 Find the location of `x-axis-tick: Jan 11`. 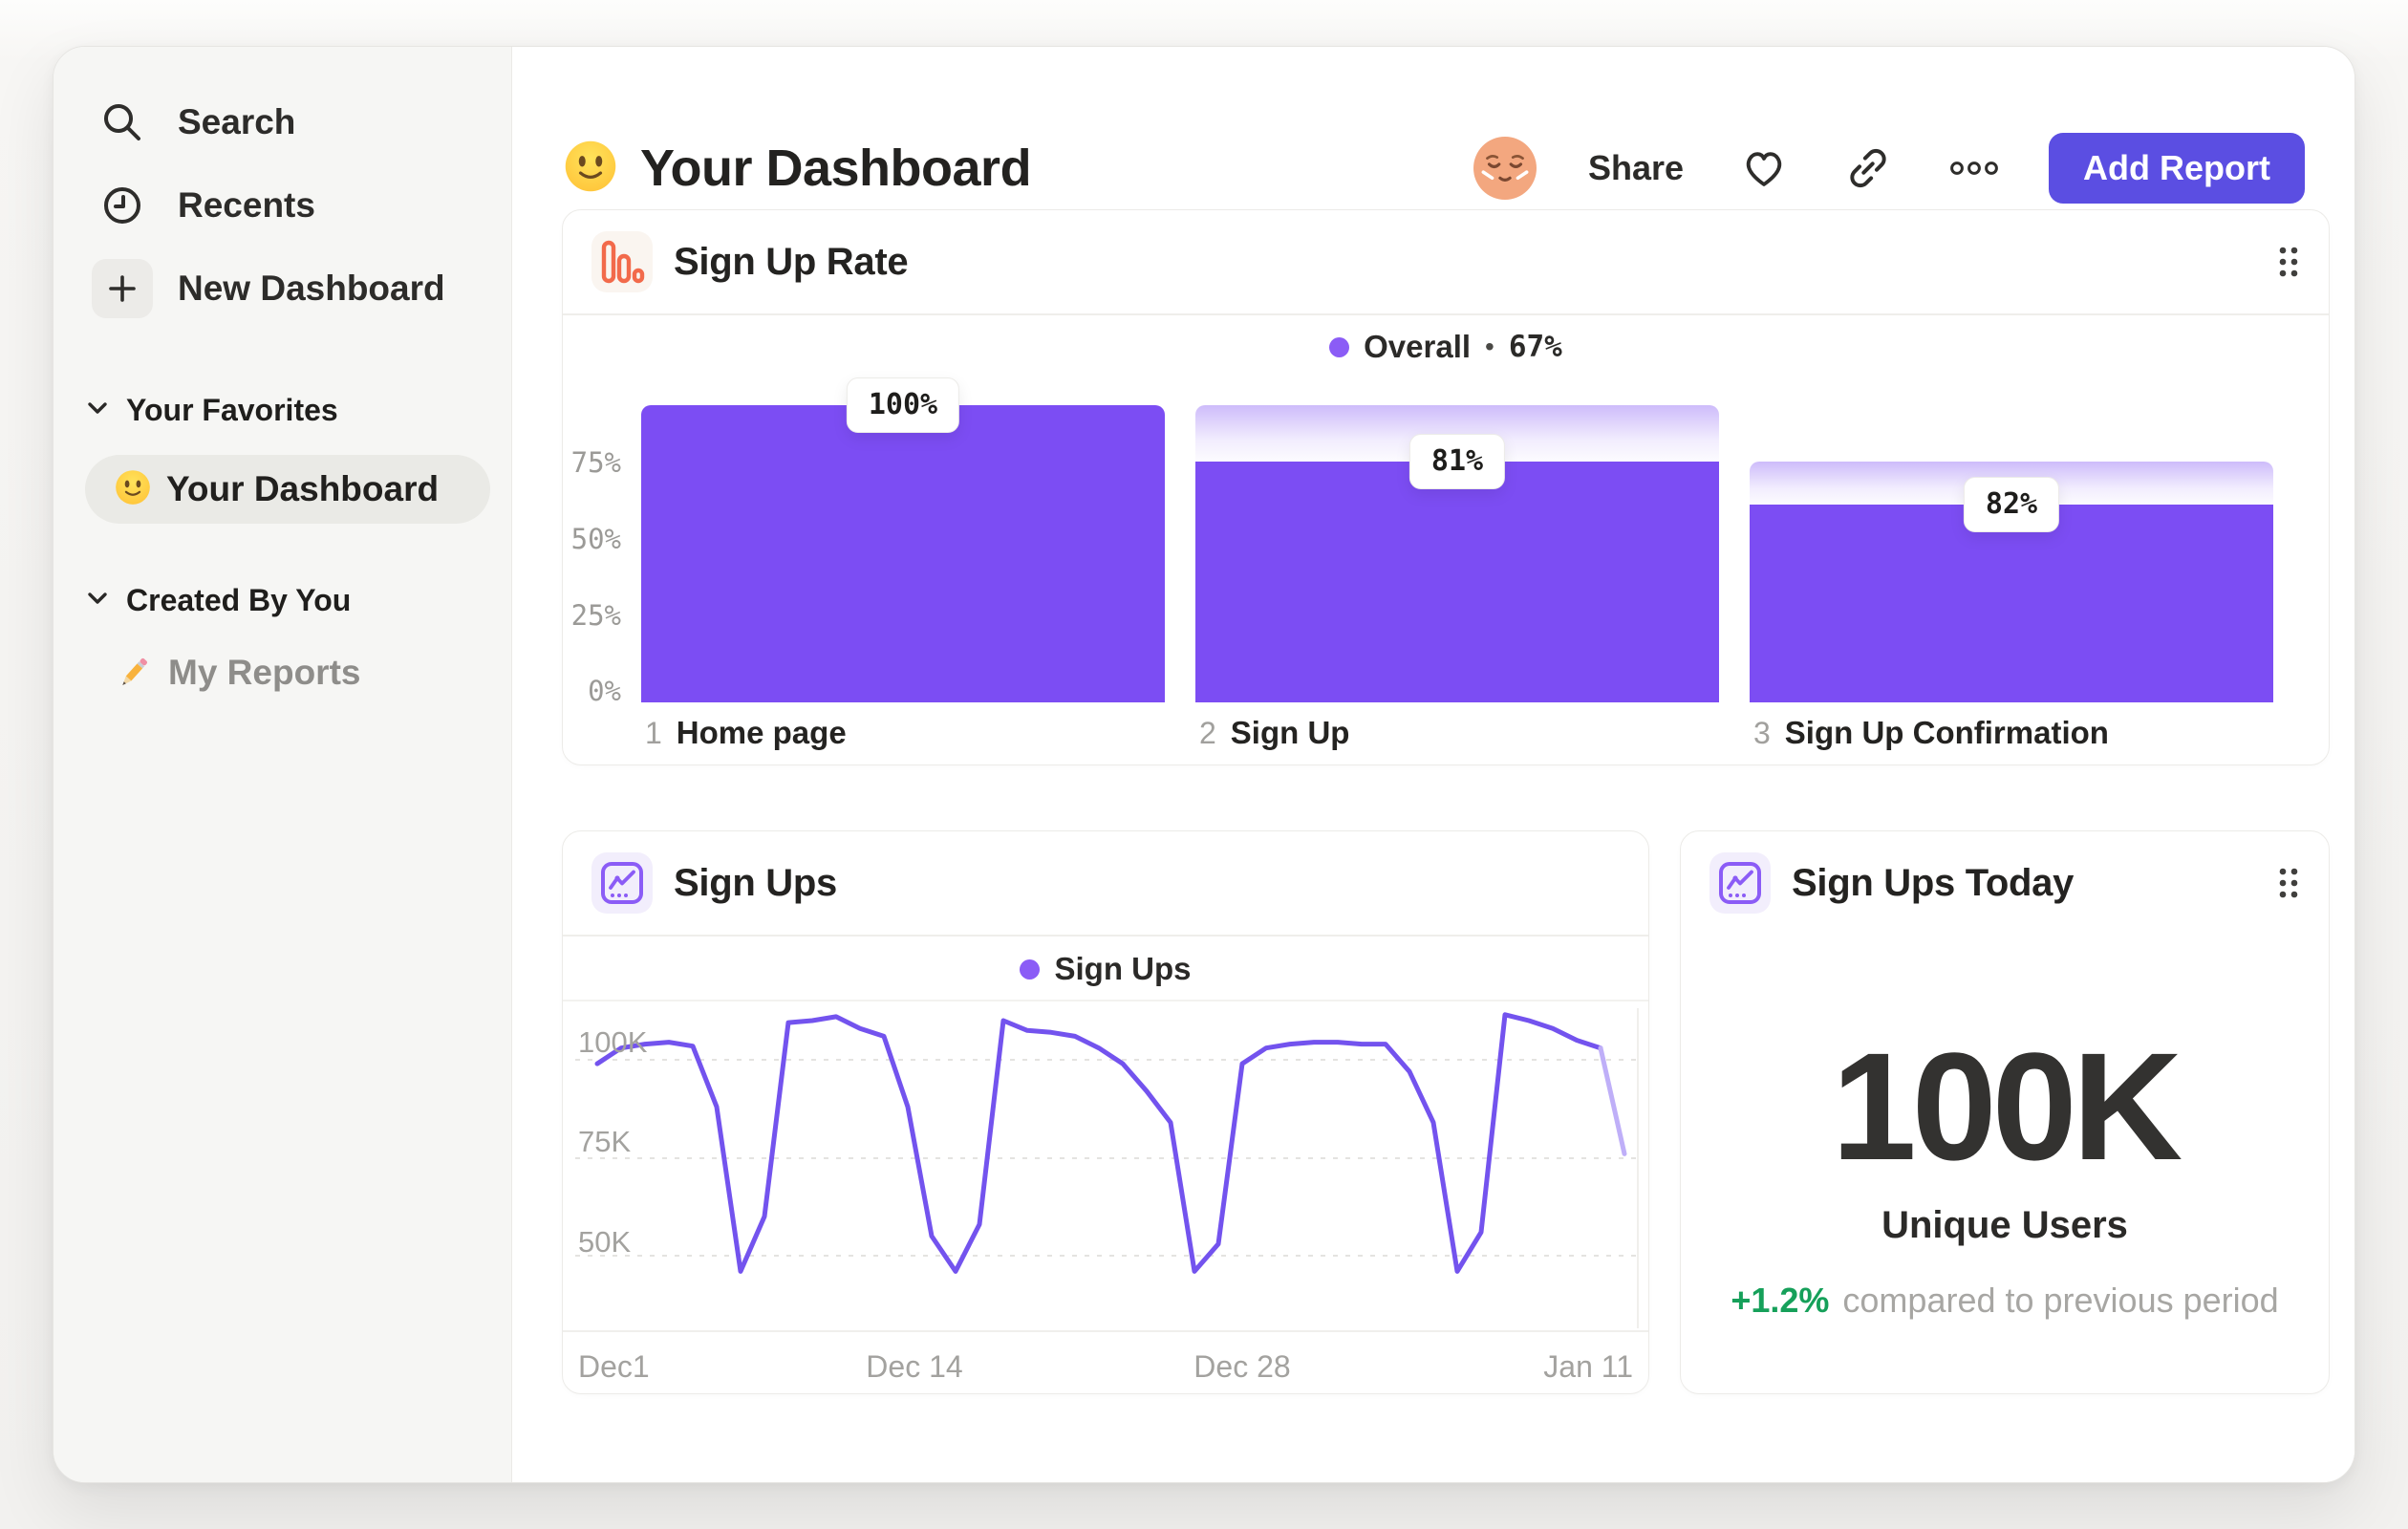

x-axis-tick: Jan 11 is located at coordinates (1588, 1366).